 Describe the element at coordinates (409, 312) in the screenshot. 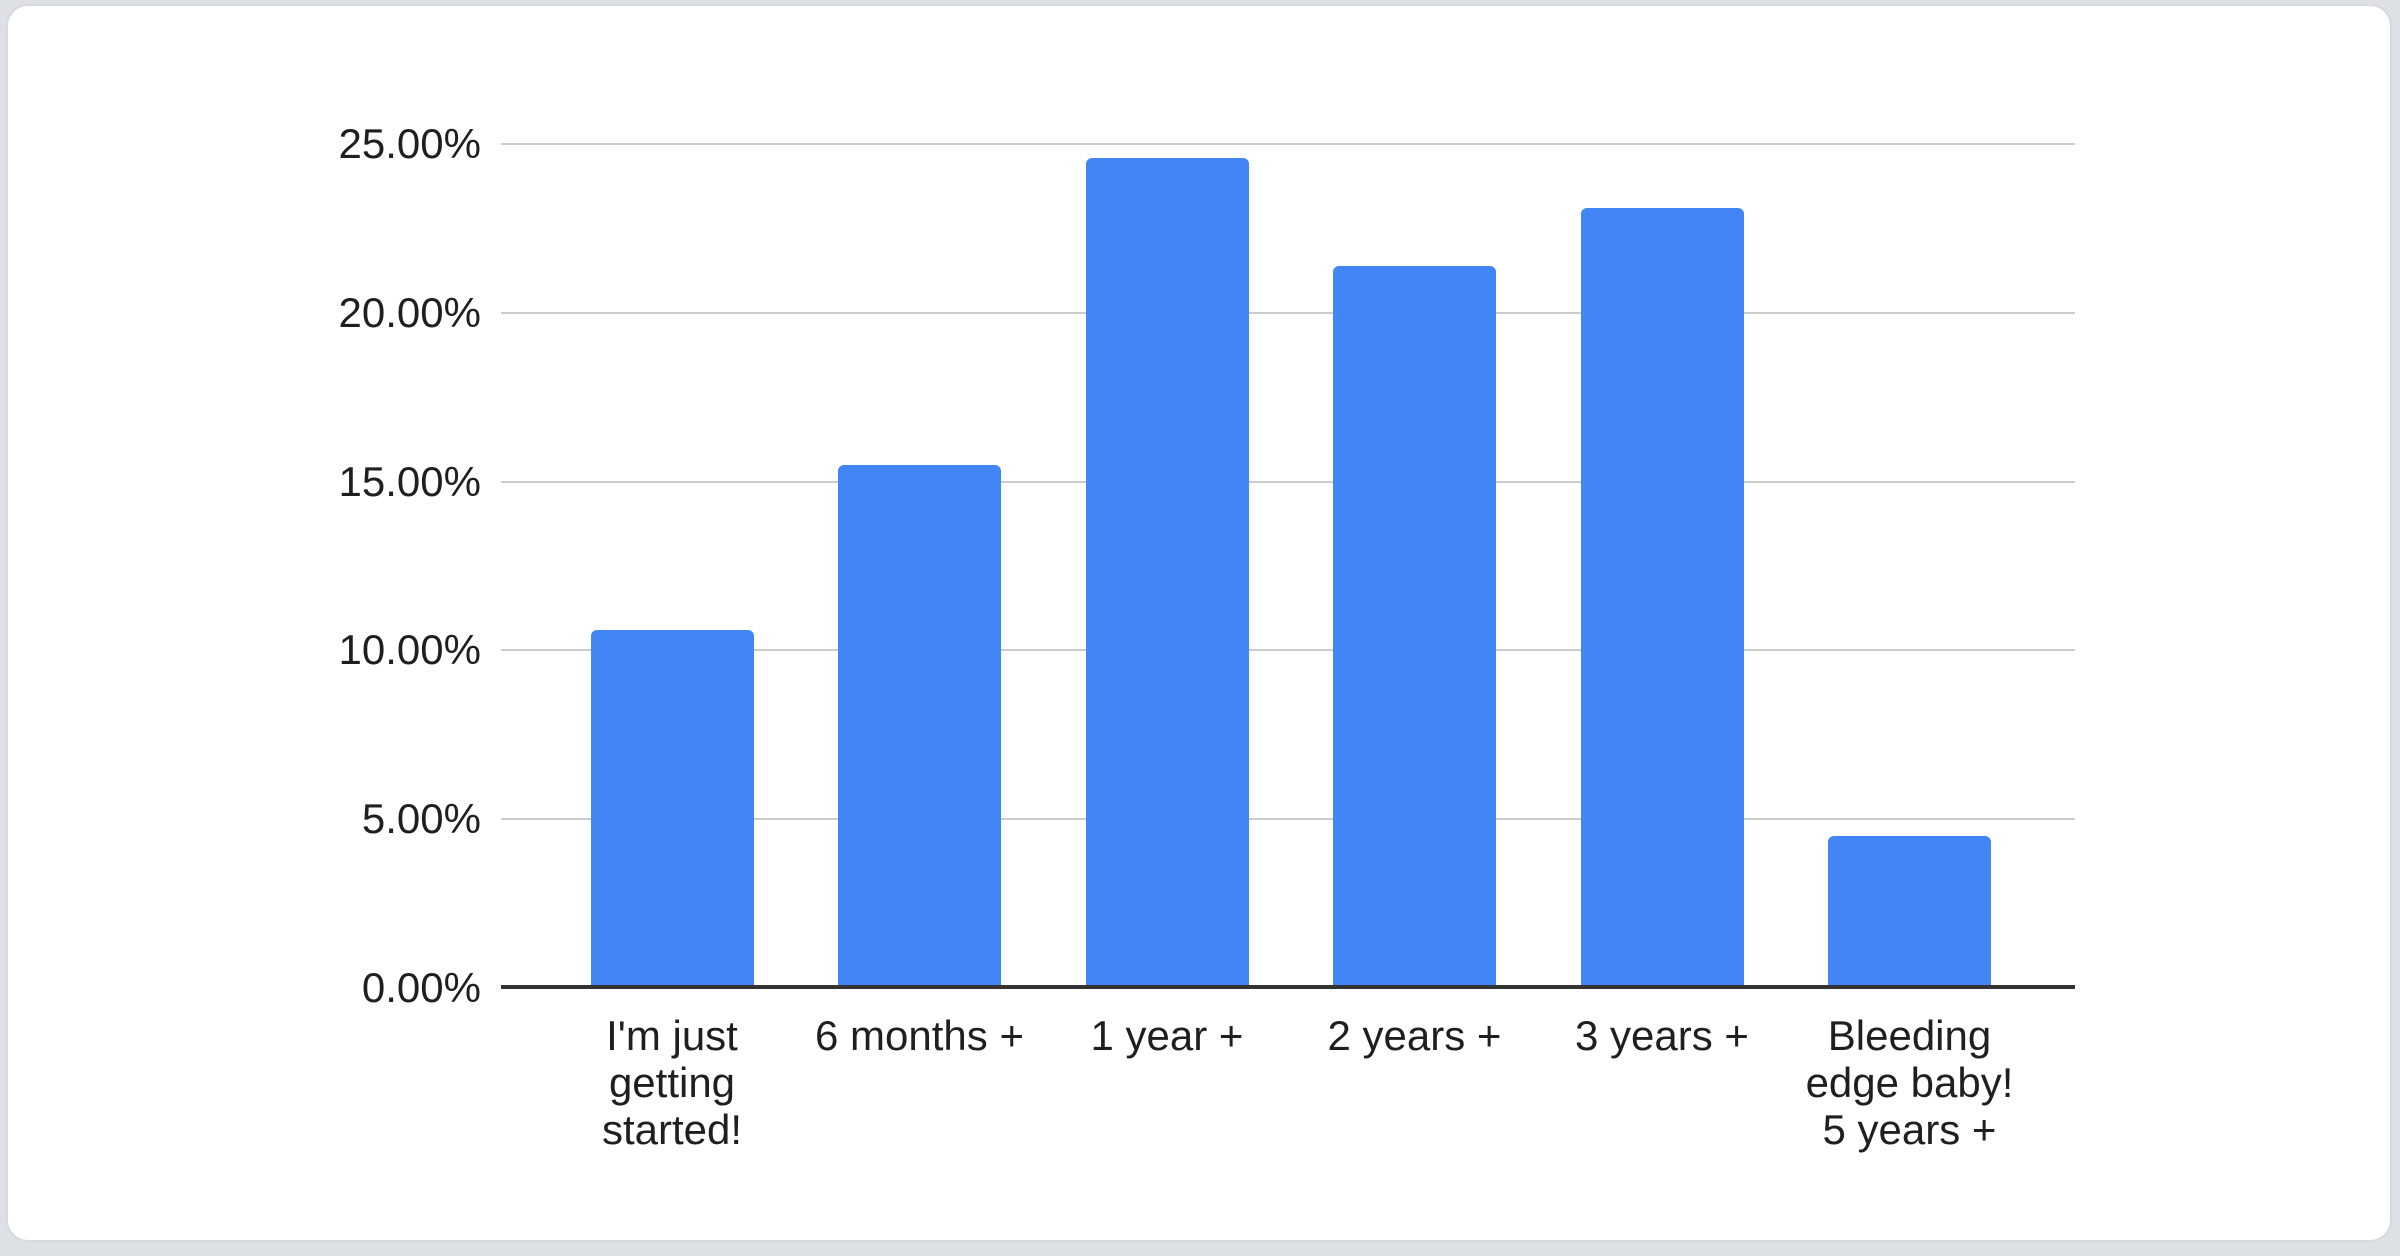

I see `y-tick-label: 20.00%` at that location.